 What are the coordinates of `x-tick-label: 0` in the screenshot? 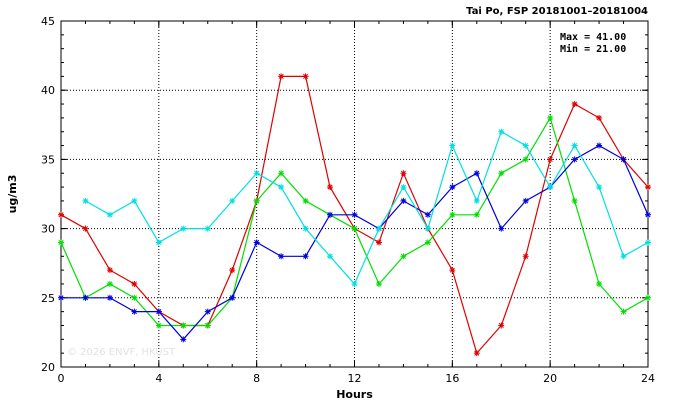 It's located at (61, 378).